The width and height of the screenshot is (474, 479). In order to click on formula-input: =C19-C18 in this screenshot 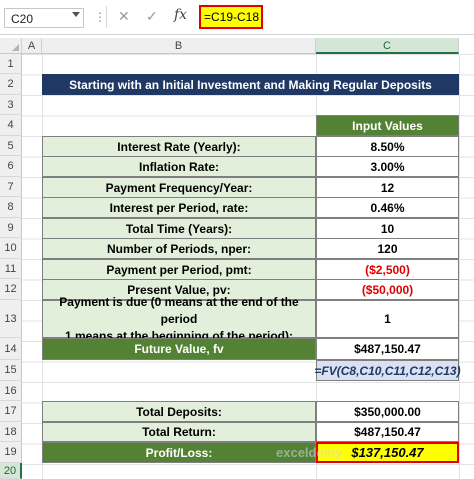, I will do `click(231, 17)`.